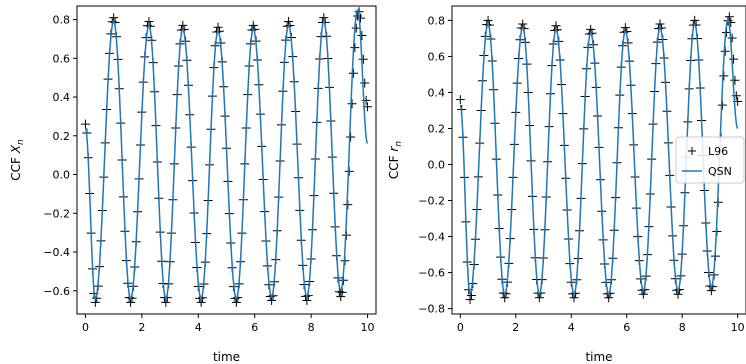 The width and height of the screenshot is (746, 364). Describe the element at coordinates (692, 151) in the screenshot. I see `legend-swatch-l96` at that location.